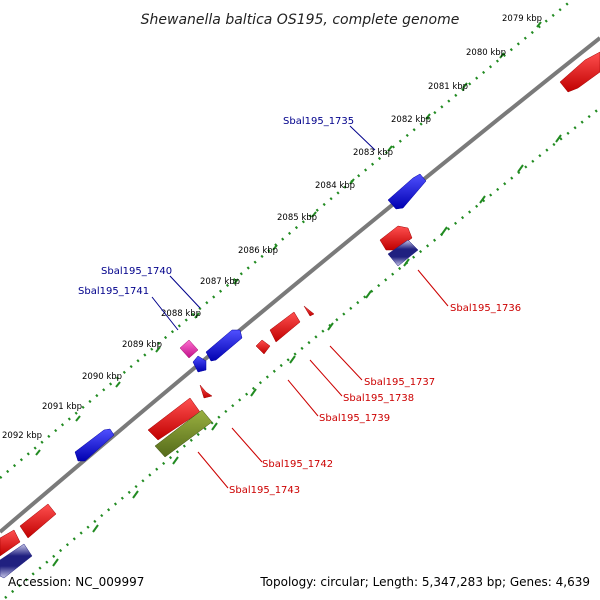 The width and height of the screenshot is (600, 600). I want to click on gene-label: Sbal195_1740, so click(136, 271).